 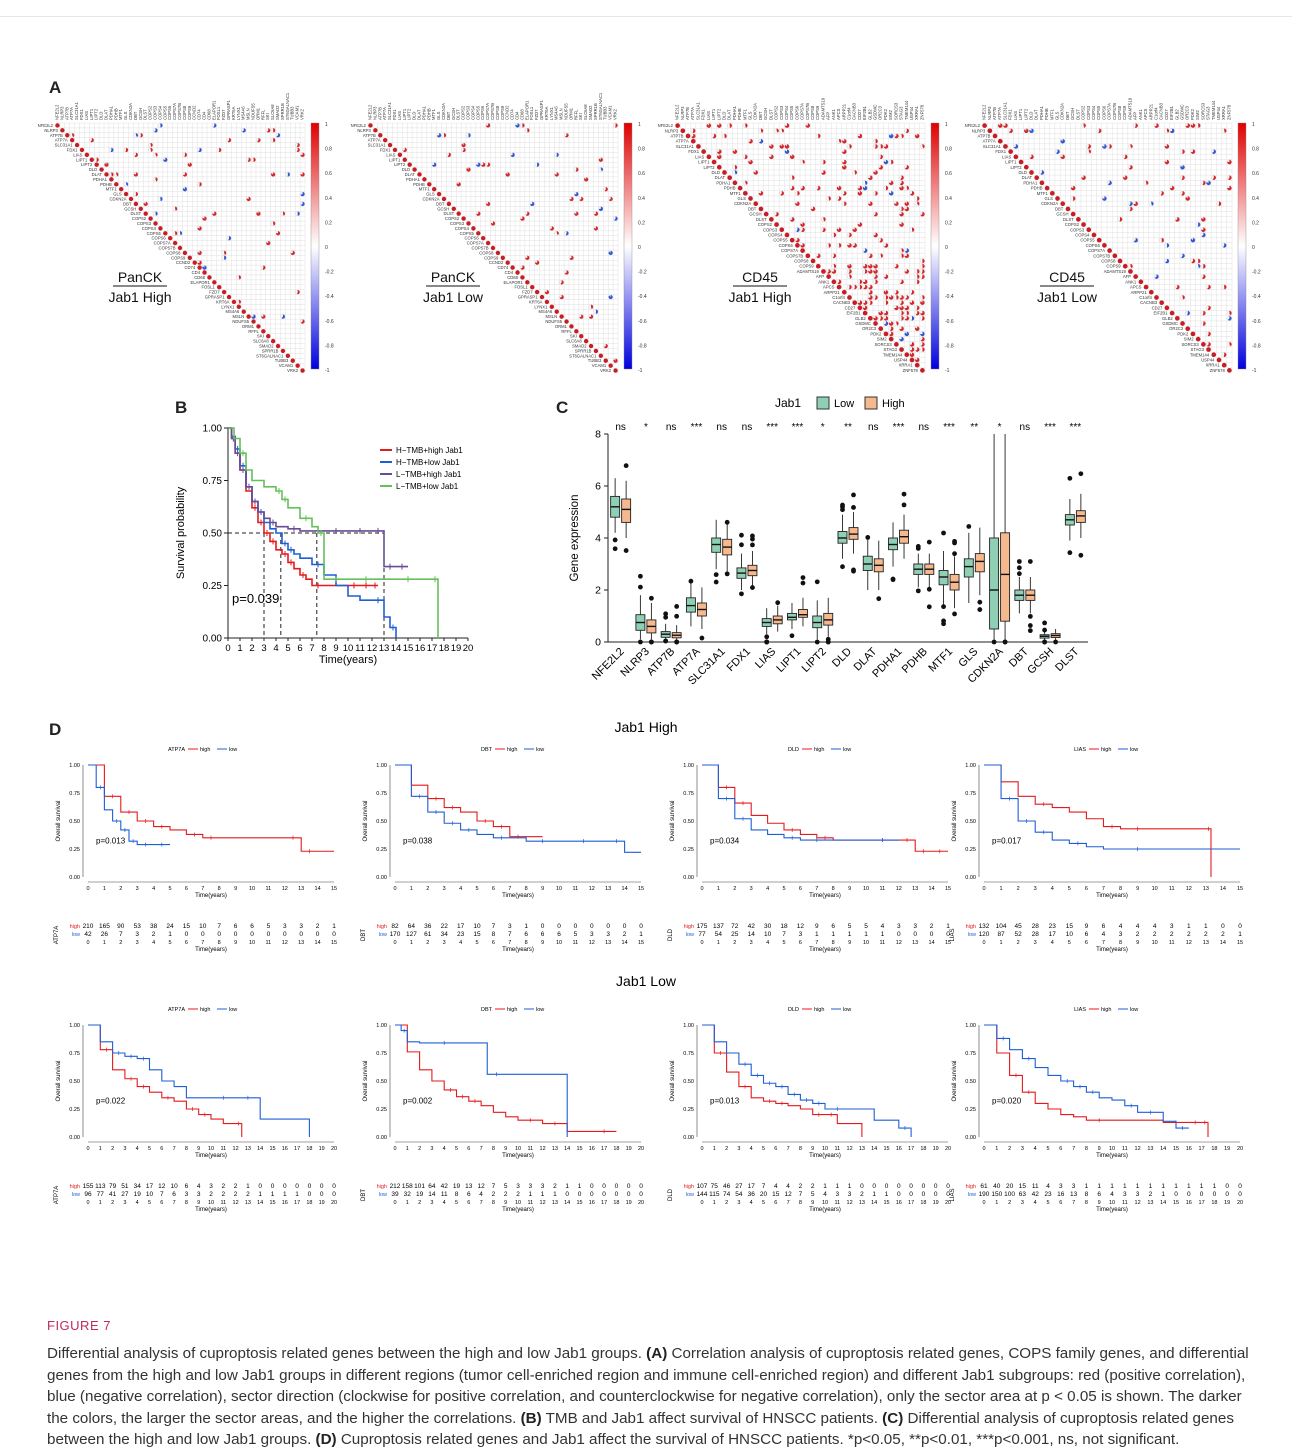 What do you see at coordinates (93, 169) in the screenshot?
I see `gene-row-label: DLD` at bounding box center [93, 169].